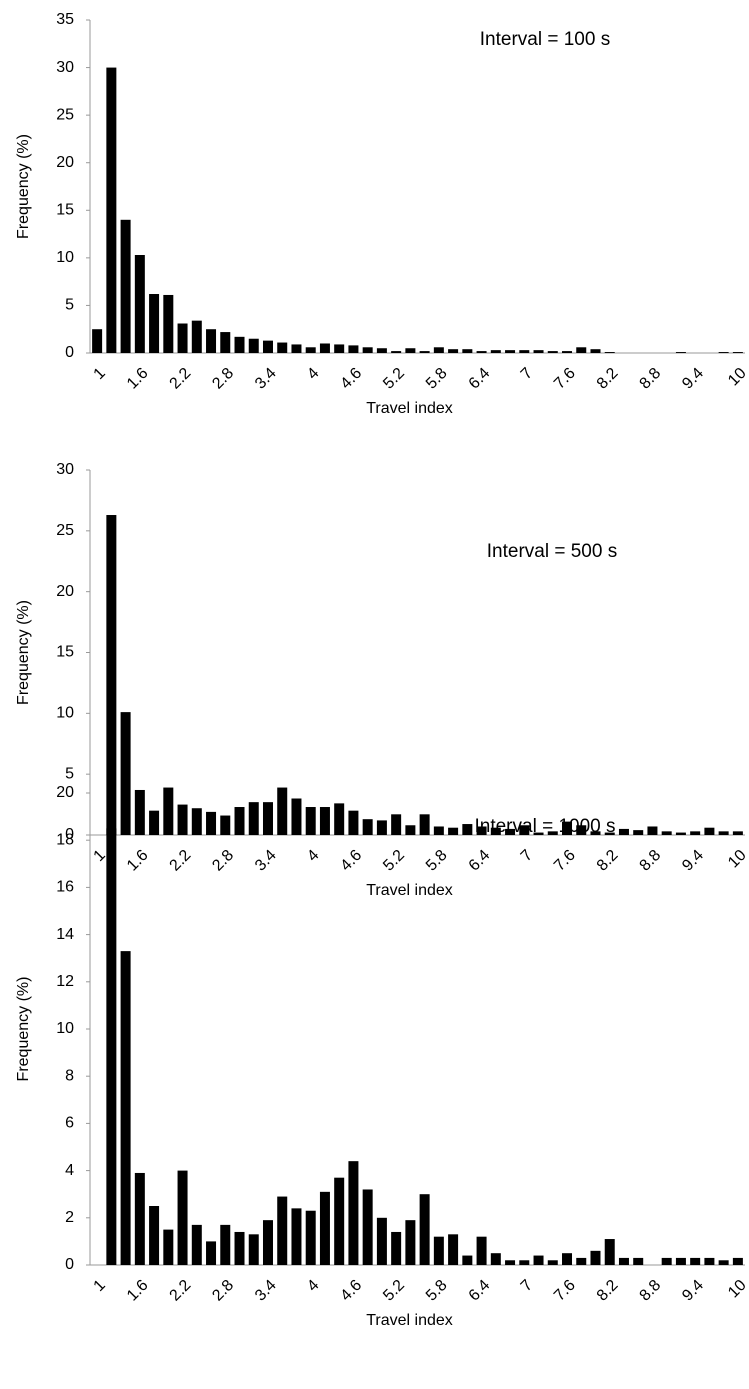  I want to click on y-tick-label: 4, so click(69, 1170).